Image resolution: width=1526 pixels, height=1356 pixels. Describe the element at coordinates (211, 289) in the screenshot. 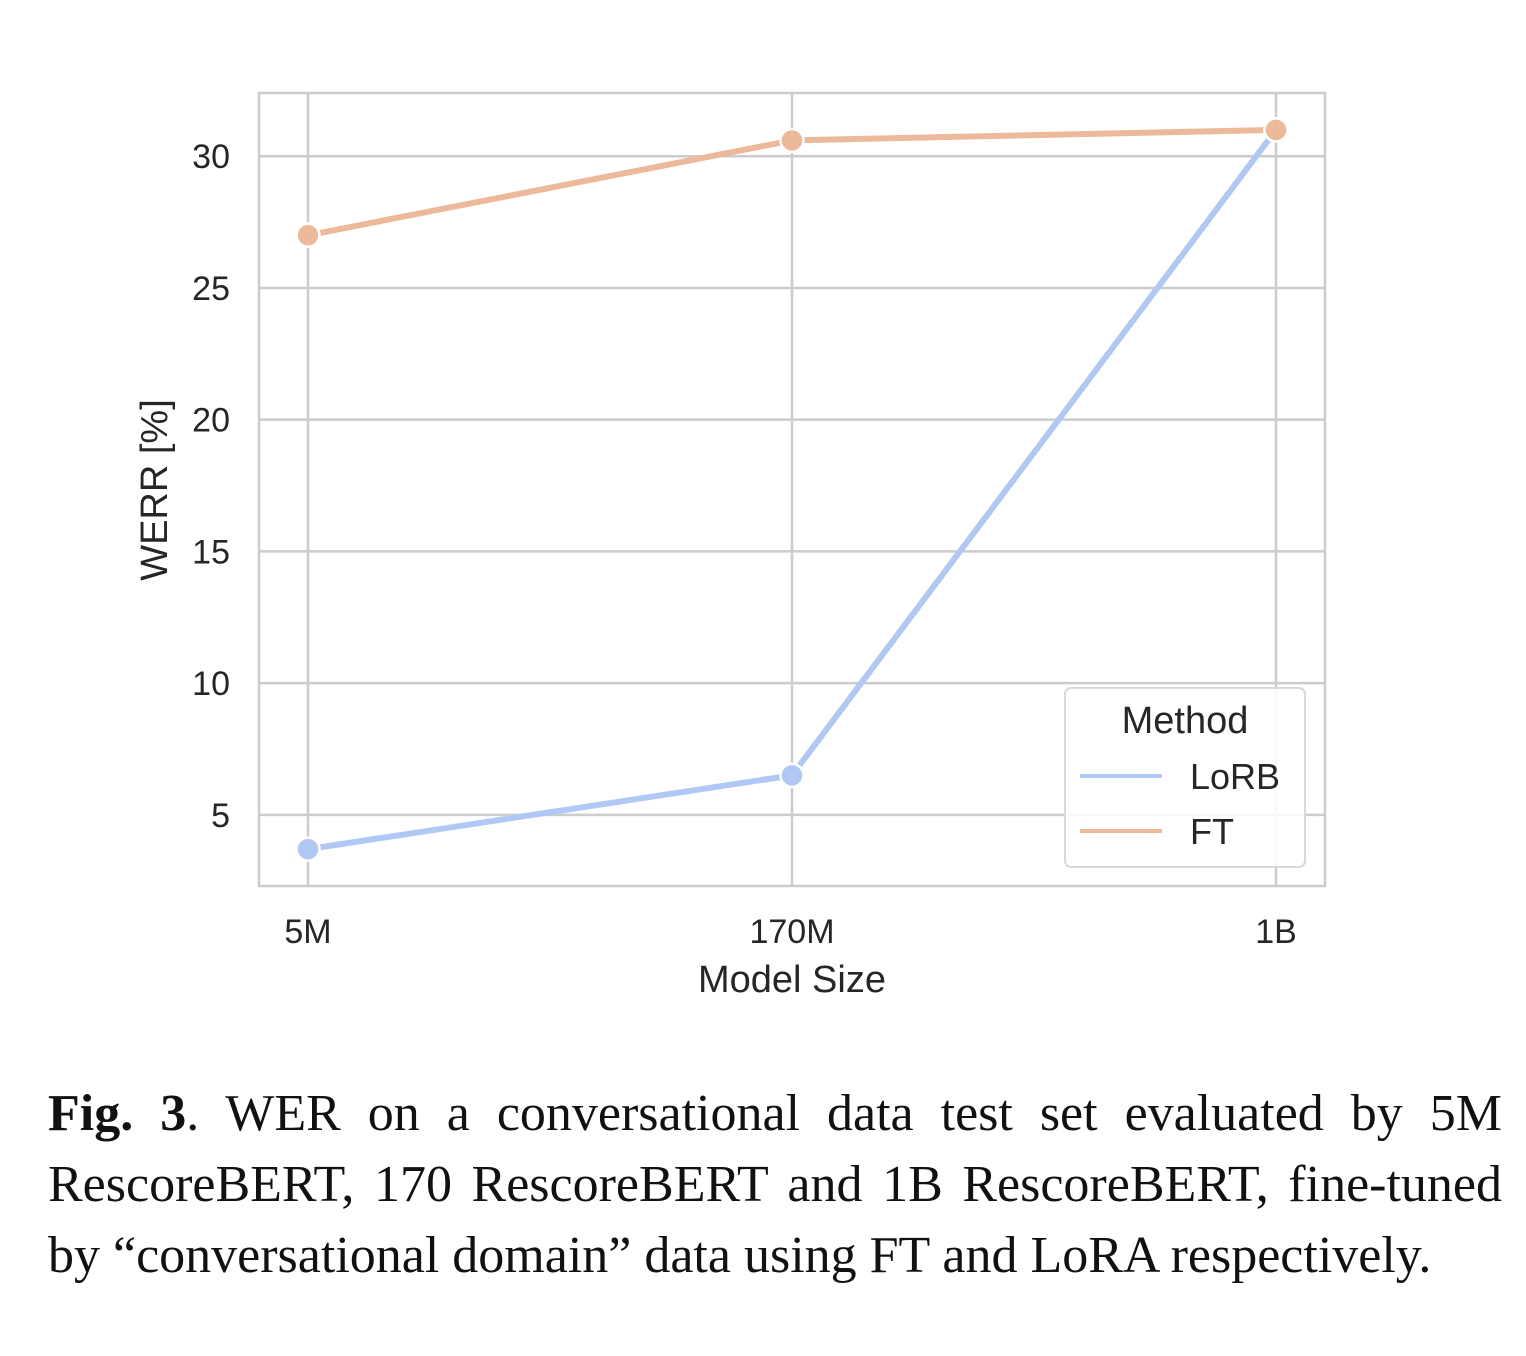

I see `y-tick-label: 25` at that location.